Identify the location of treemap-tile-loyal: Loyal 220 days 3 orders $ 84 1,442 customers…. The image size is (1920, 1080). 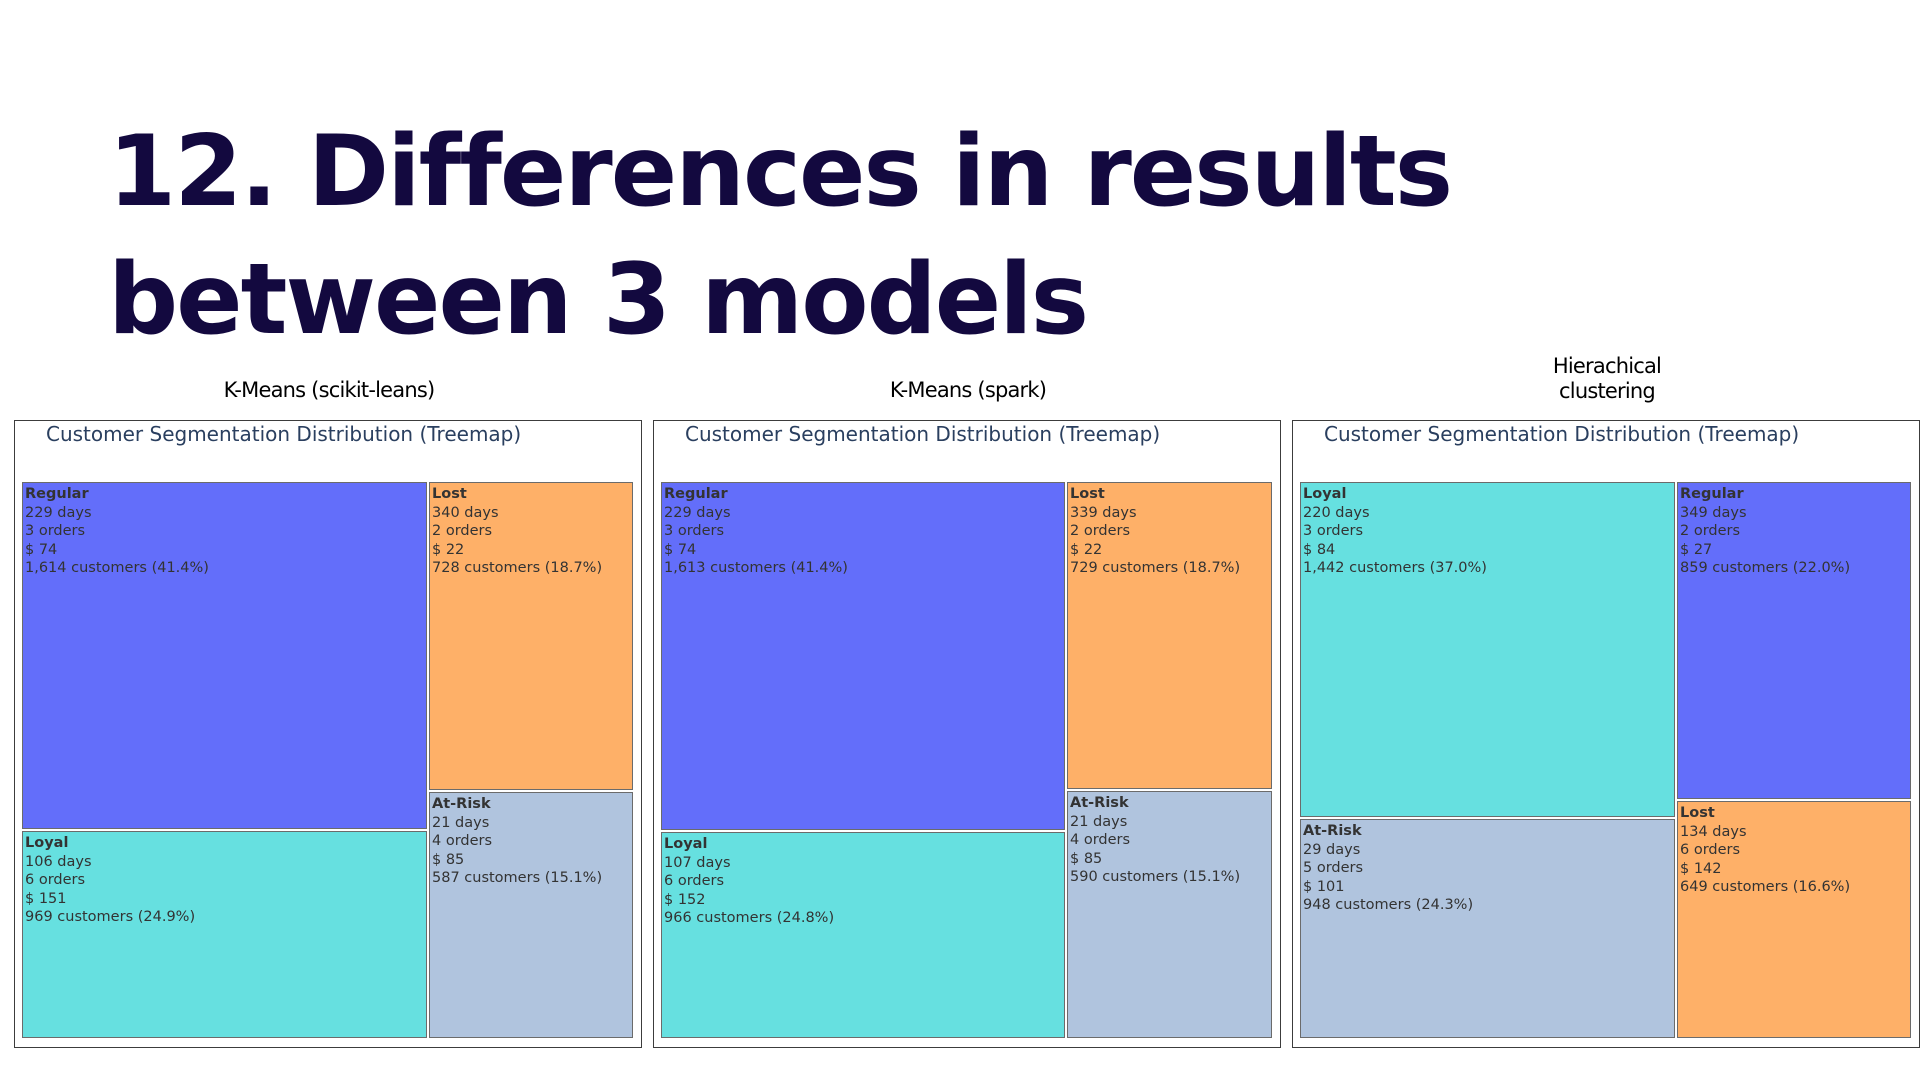
(1487, 649).